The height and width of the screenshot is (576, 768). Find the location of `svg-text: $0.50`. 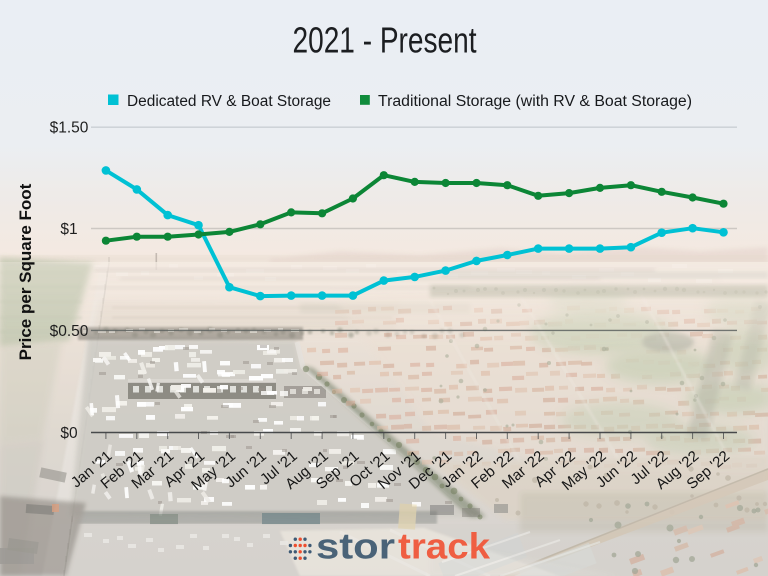

svg-text: $0.50 is located at coordinates (69, 331).